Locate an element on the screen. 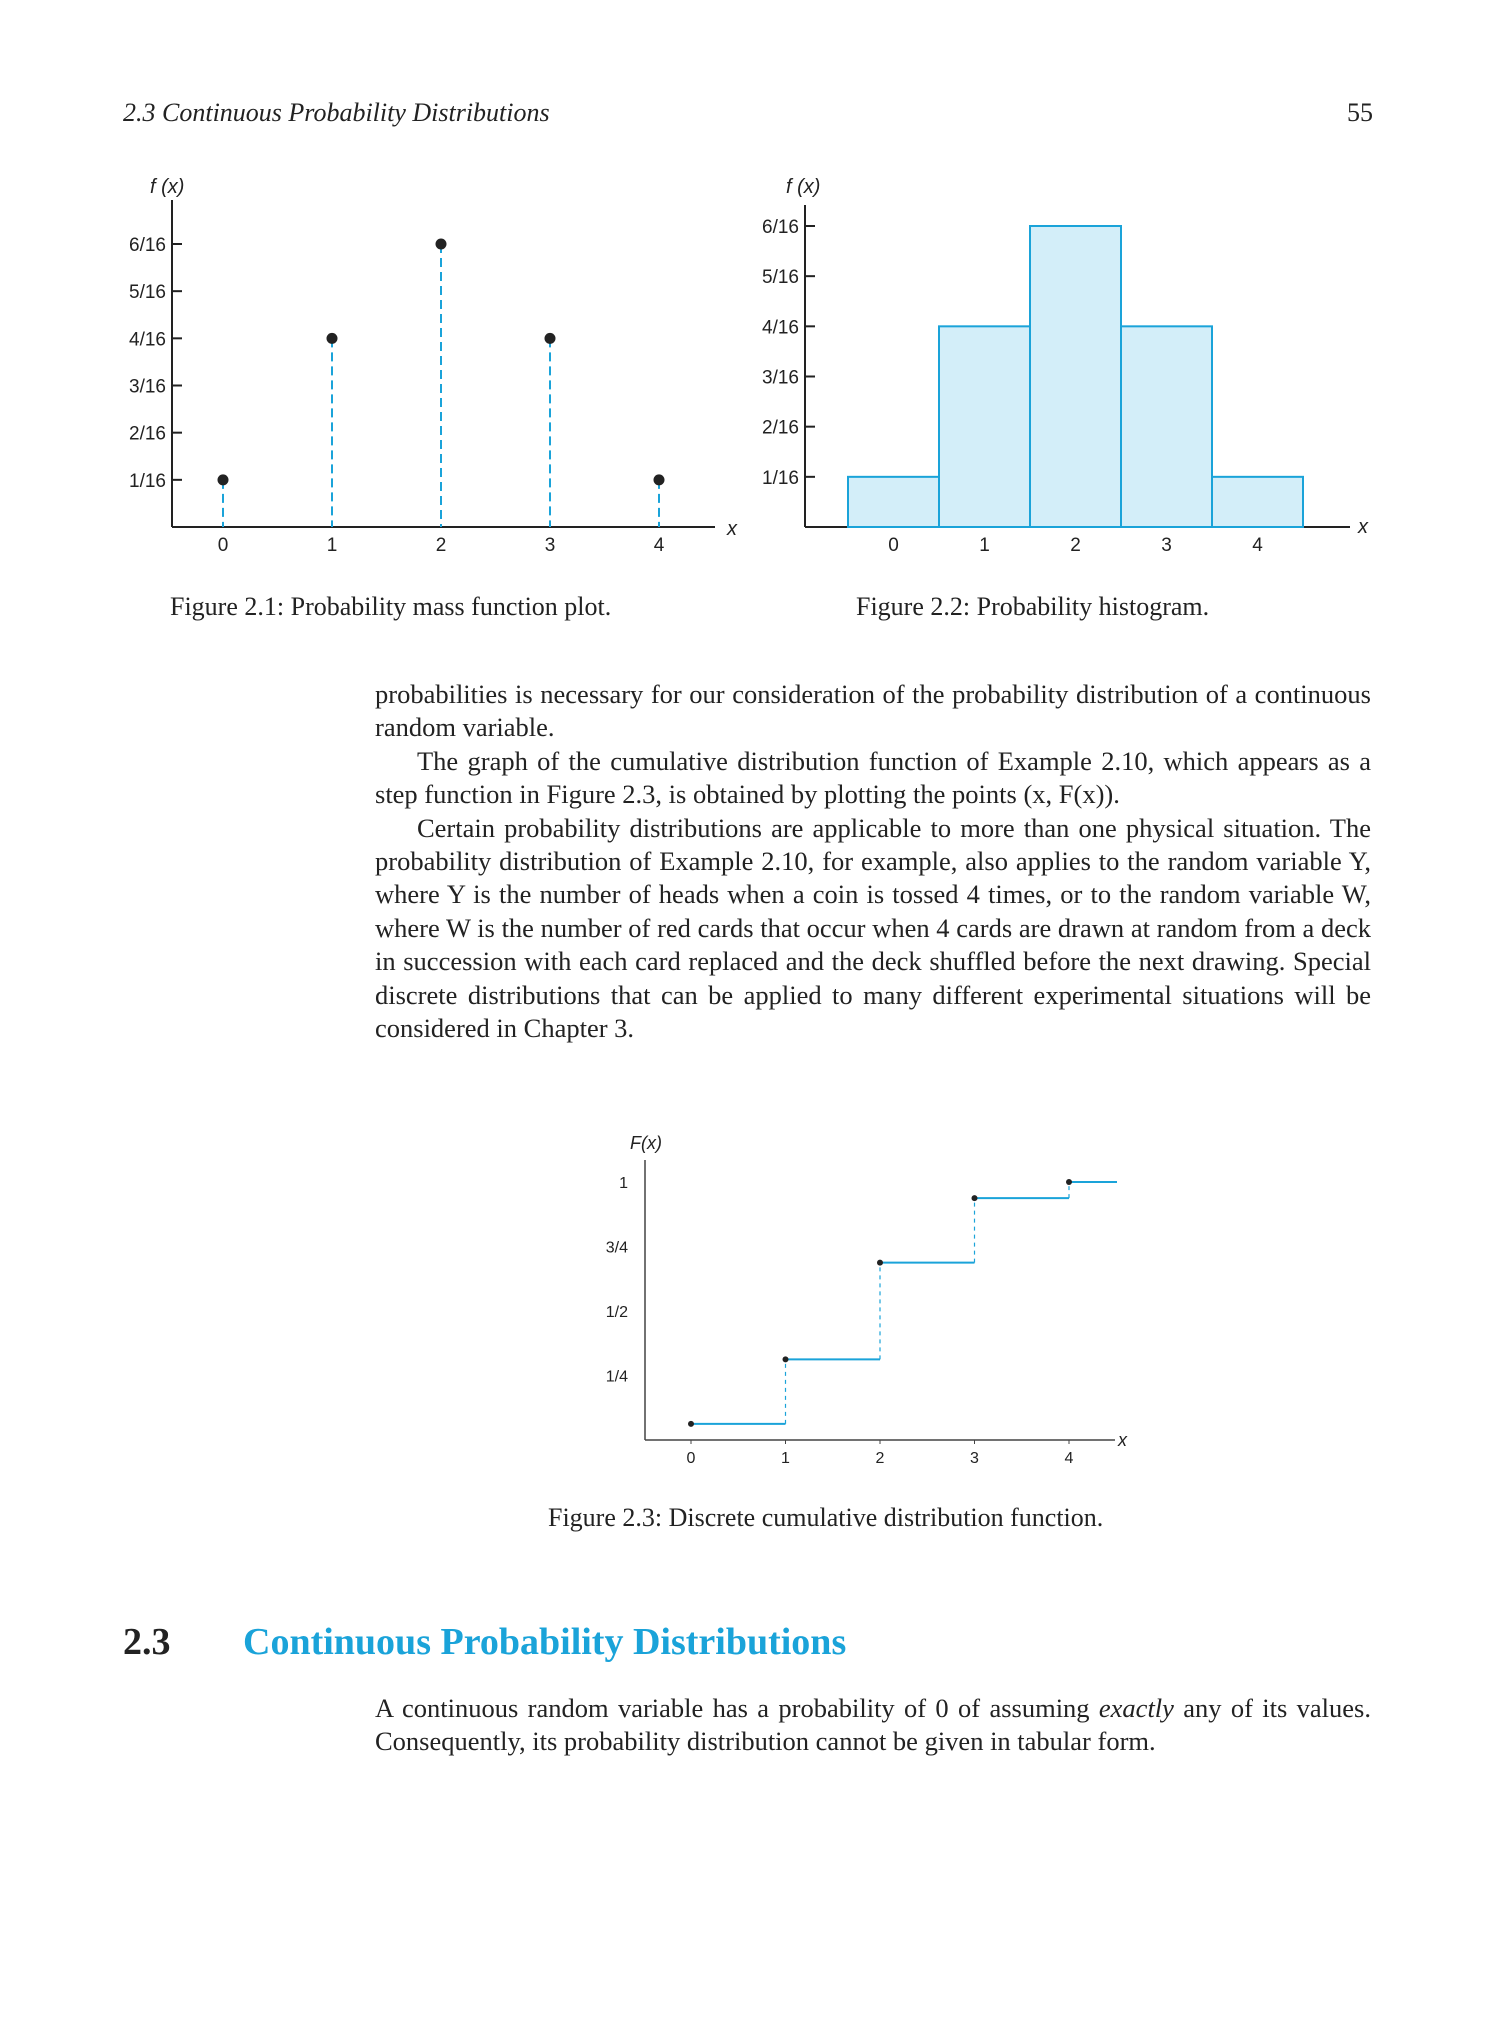 Image resolution: width=1500 pixels, height=2027 pixels. fig2-y-tick-label: 6/16 is located at coordinates (780, 227).